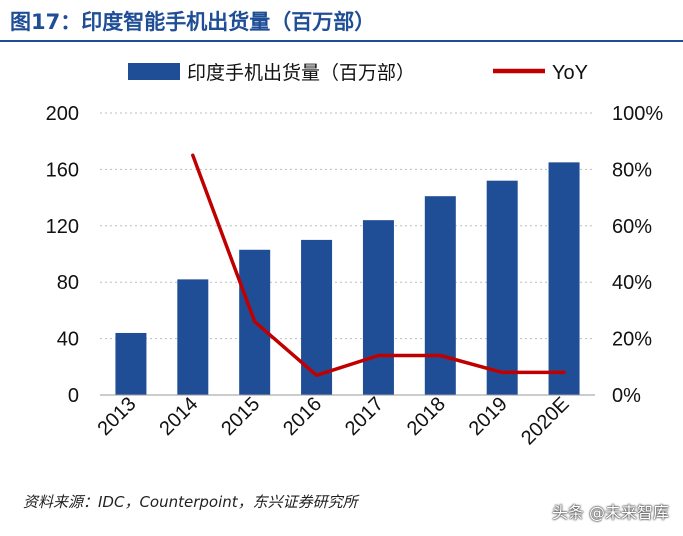 This screenshot has width=683, height=536. What do you see at coordinates (637, 114) in the screenshot?
I see `right-tick-label: 100%` at bounding box center [637, 114].